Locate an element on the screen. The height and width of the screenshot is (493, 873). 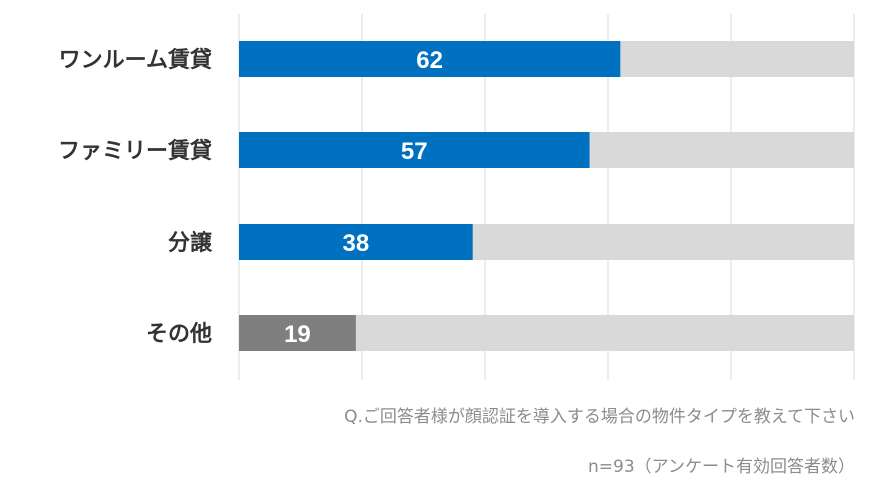
category-label: ワンルーム賃貸 is located at coordinates (135, 60).